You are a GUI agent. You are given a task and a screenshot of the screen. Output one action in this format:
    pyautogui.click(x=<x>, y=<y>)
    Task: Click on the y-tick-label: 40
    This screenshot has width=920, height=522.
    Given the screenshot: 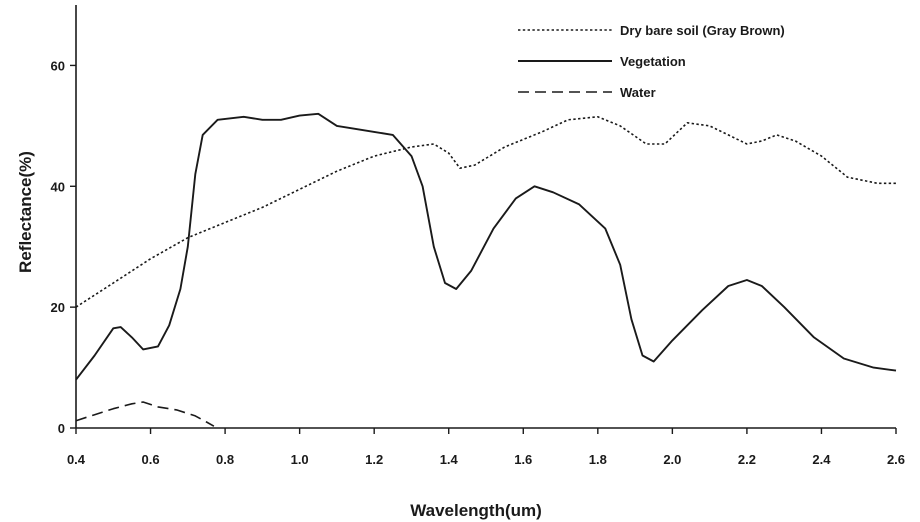 What is the action you would take?
    pyautogui.click(x=58, y=186)
    